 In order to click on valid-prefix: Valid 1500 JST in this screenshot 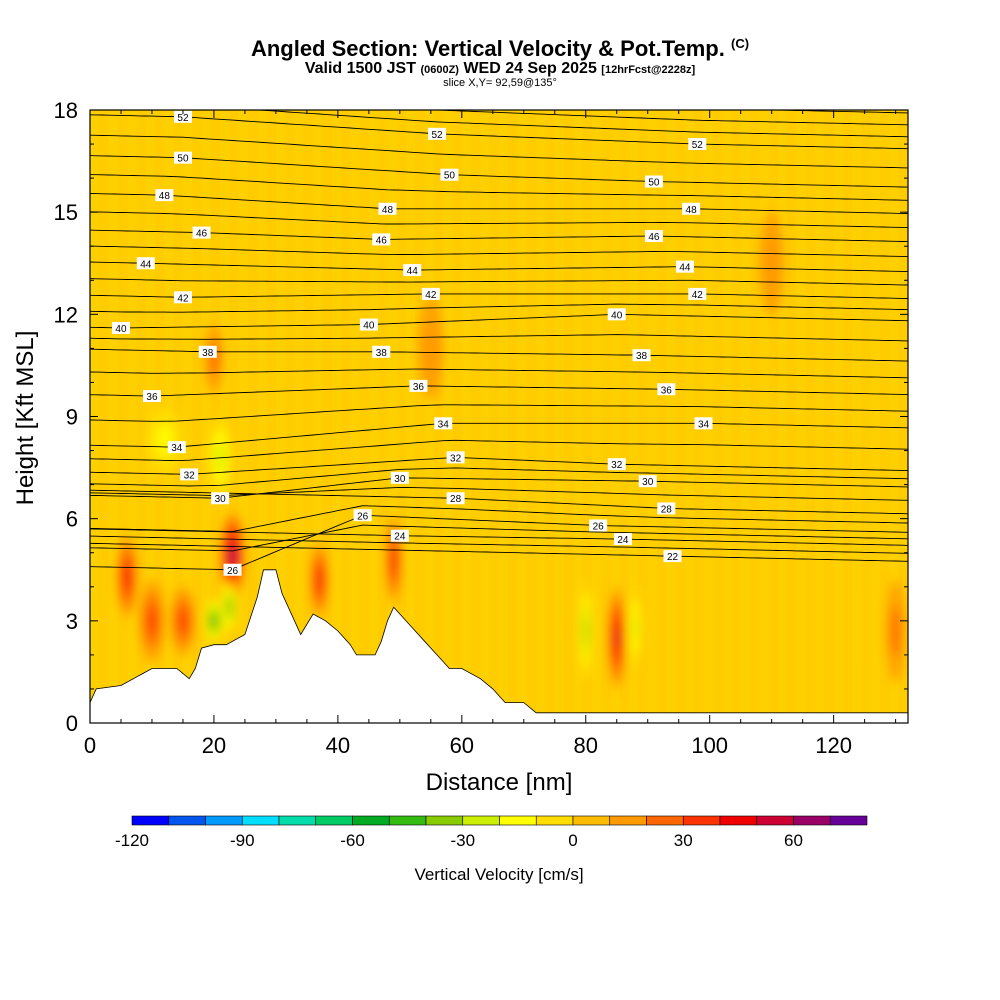, I will do `click(360, 68)`.